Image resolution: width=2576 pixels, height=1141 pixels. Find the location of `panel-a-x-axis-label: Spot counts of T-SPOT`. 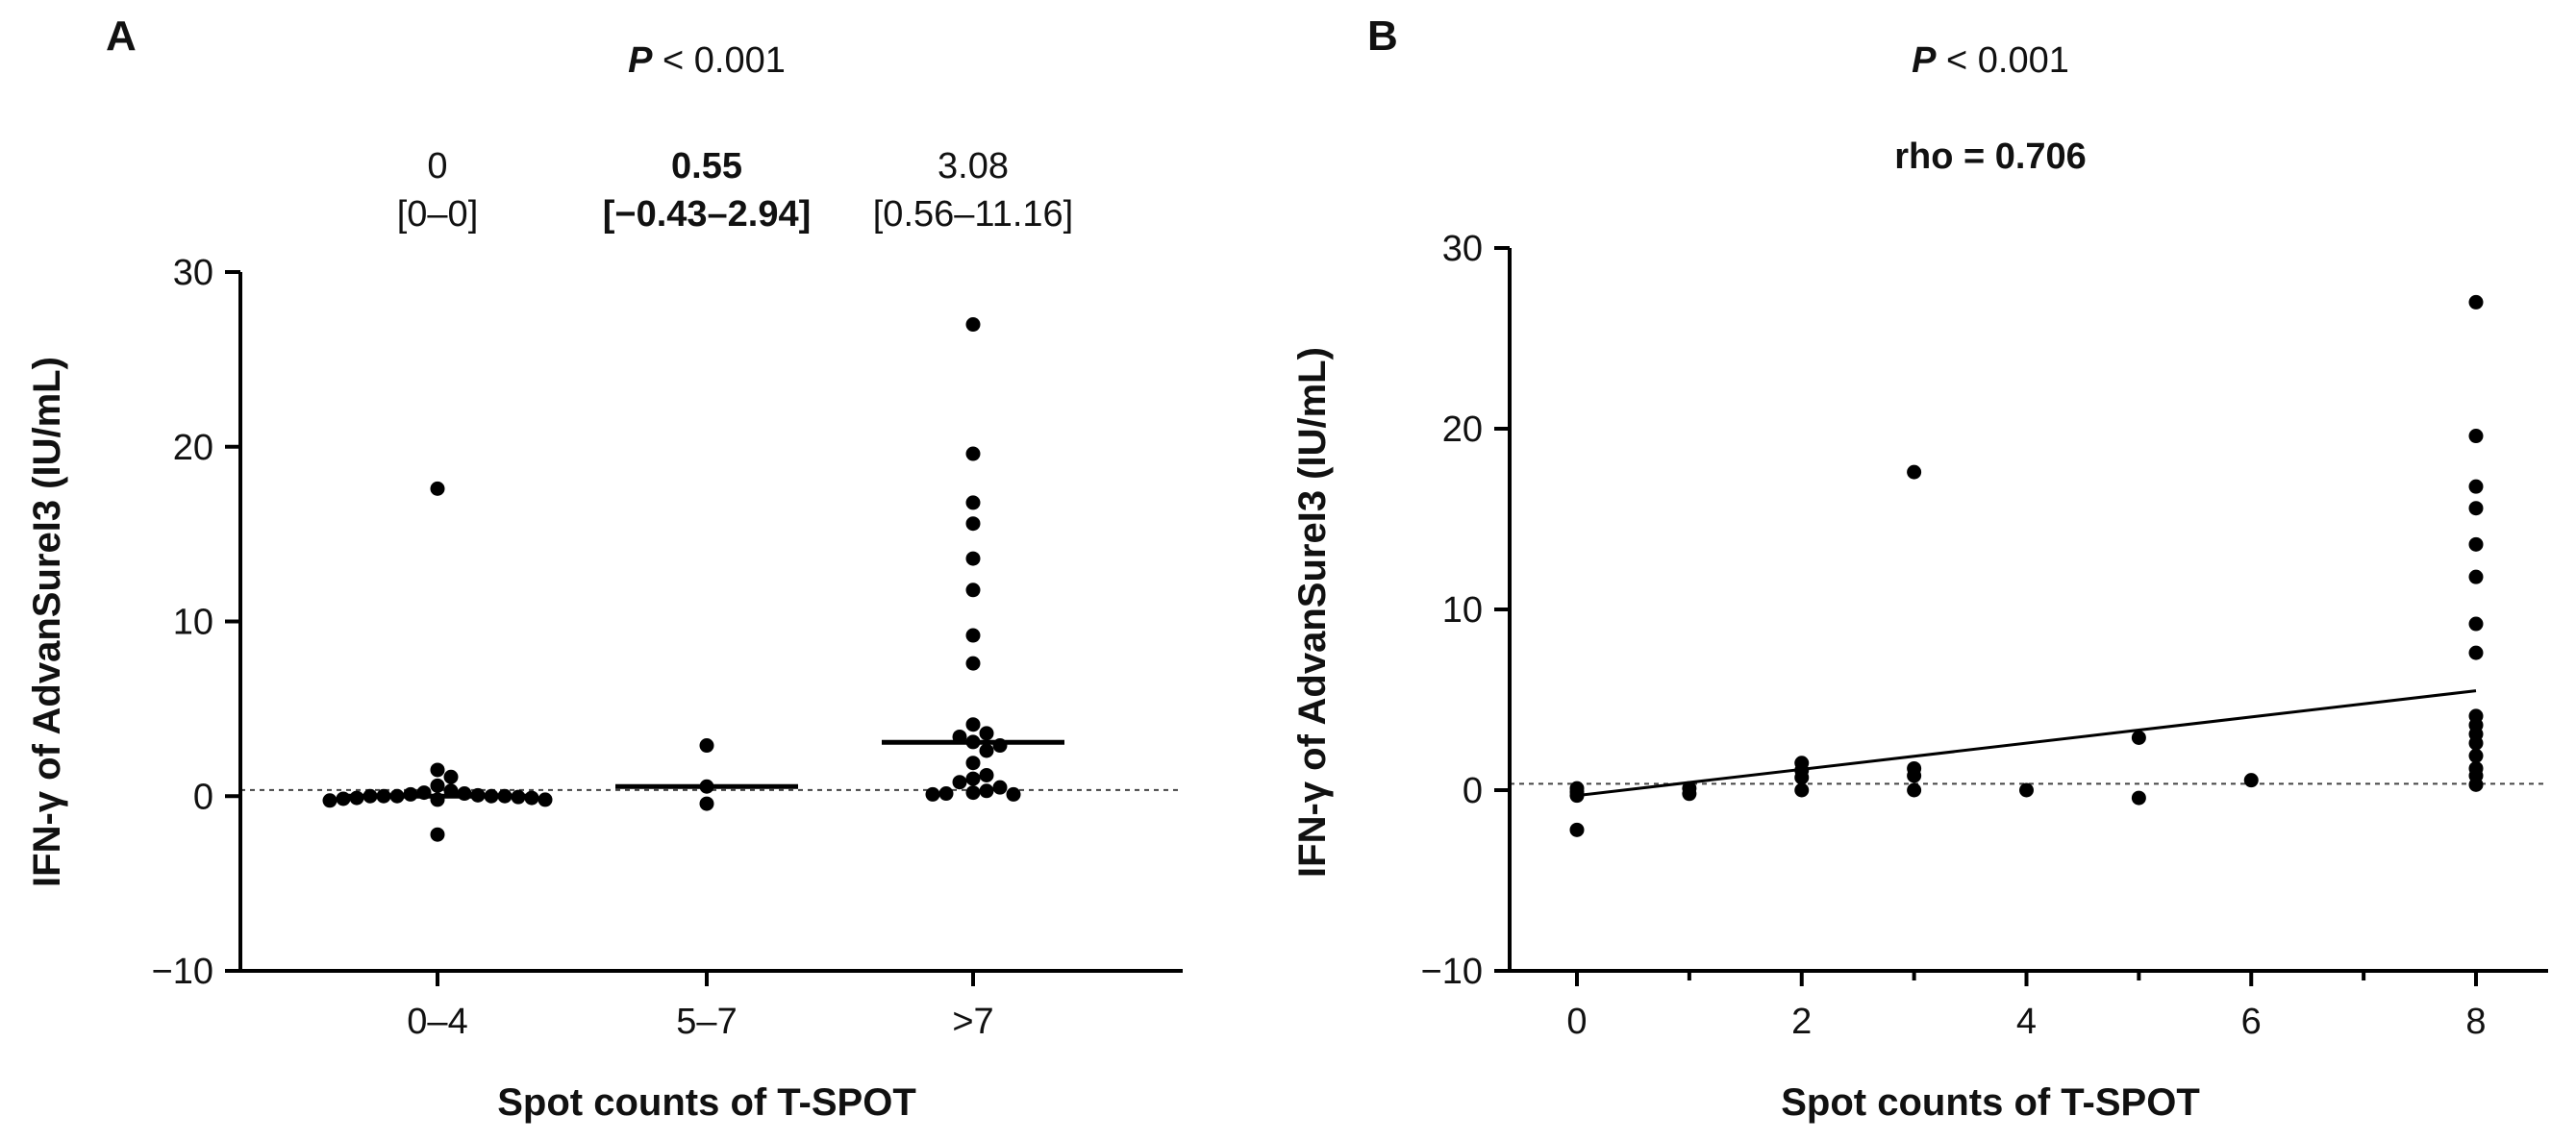

panel-a-x-axis-label: Spot counts of T-SPOT is located at coordinates (706, 1102).